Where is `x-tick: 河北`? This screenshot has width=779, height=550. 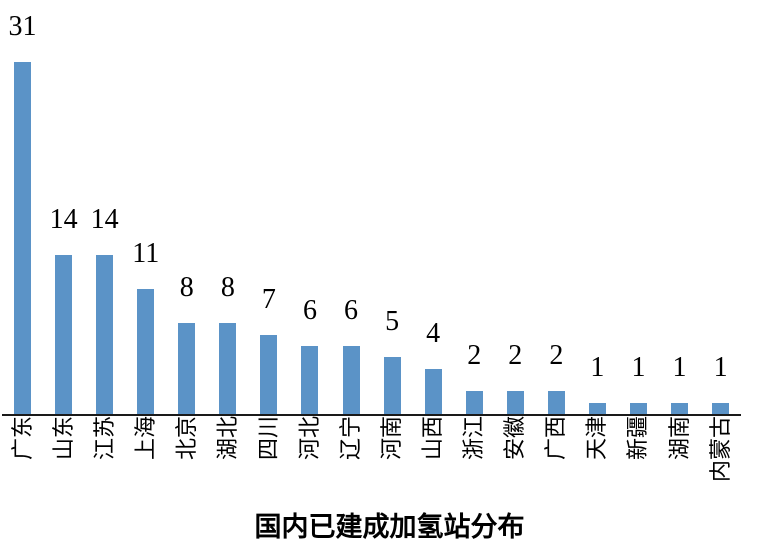 x-tick: 河北 is located at coordinates (309, 463).